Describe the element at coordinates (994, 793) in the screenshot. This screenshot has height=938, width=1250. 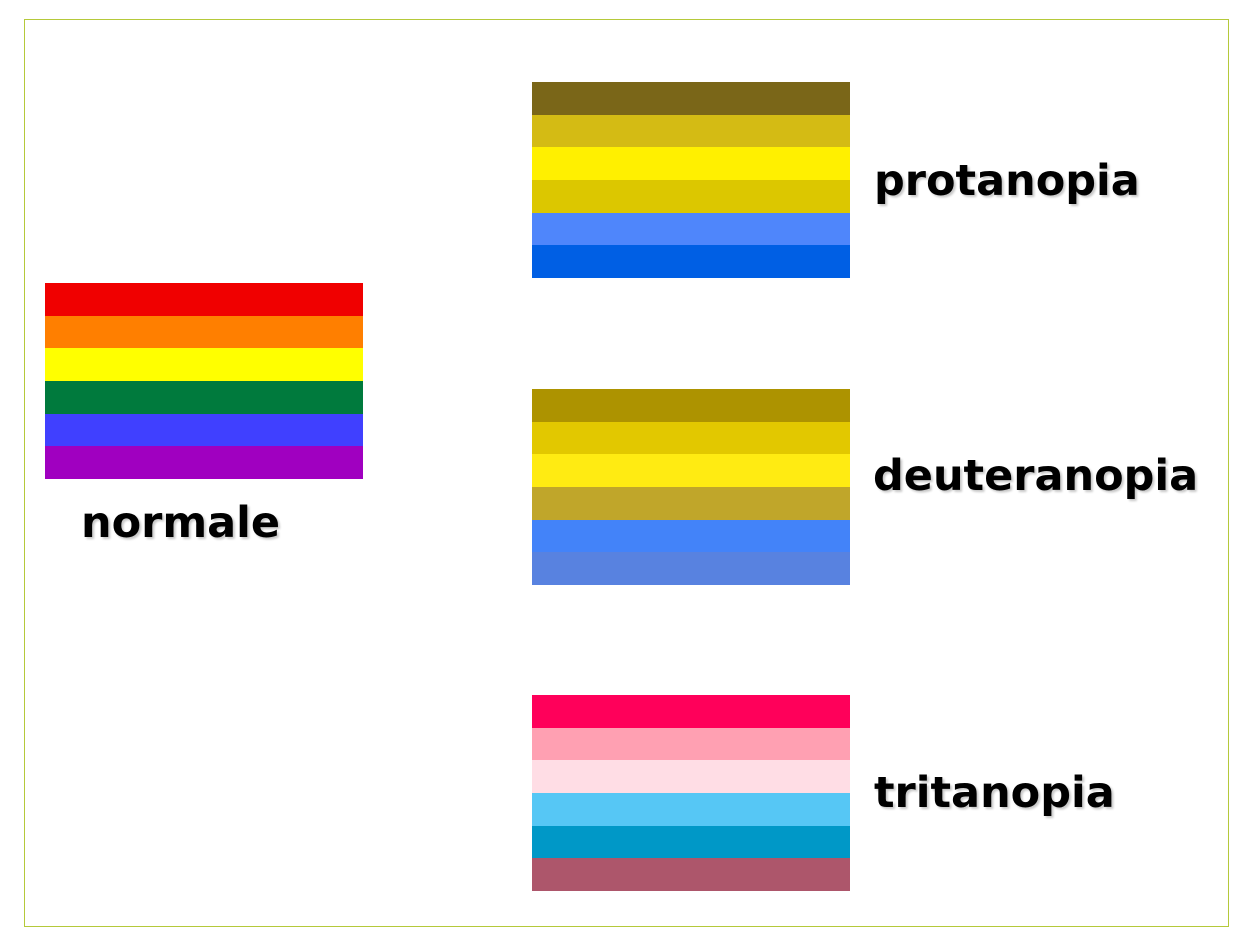
I see `label-tritanopia: tritanopia` at that location.